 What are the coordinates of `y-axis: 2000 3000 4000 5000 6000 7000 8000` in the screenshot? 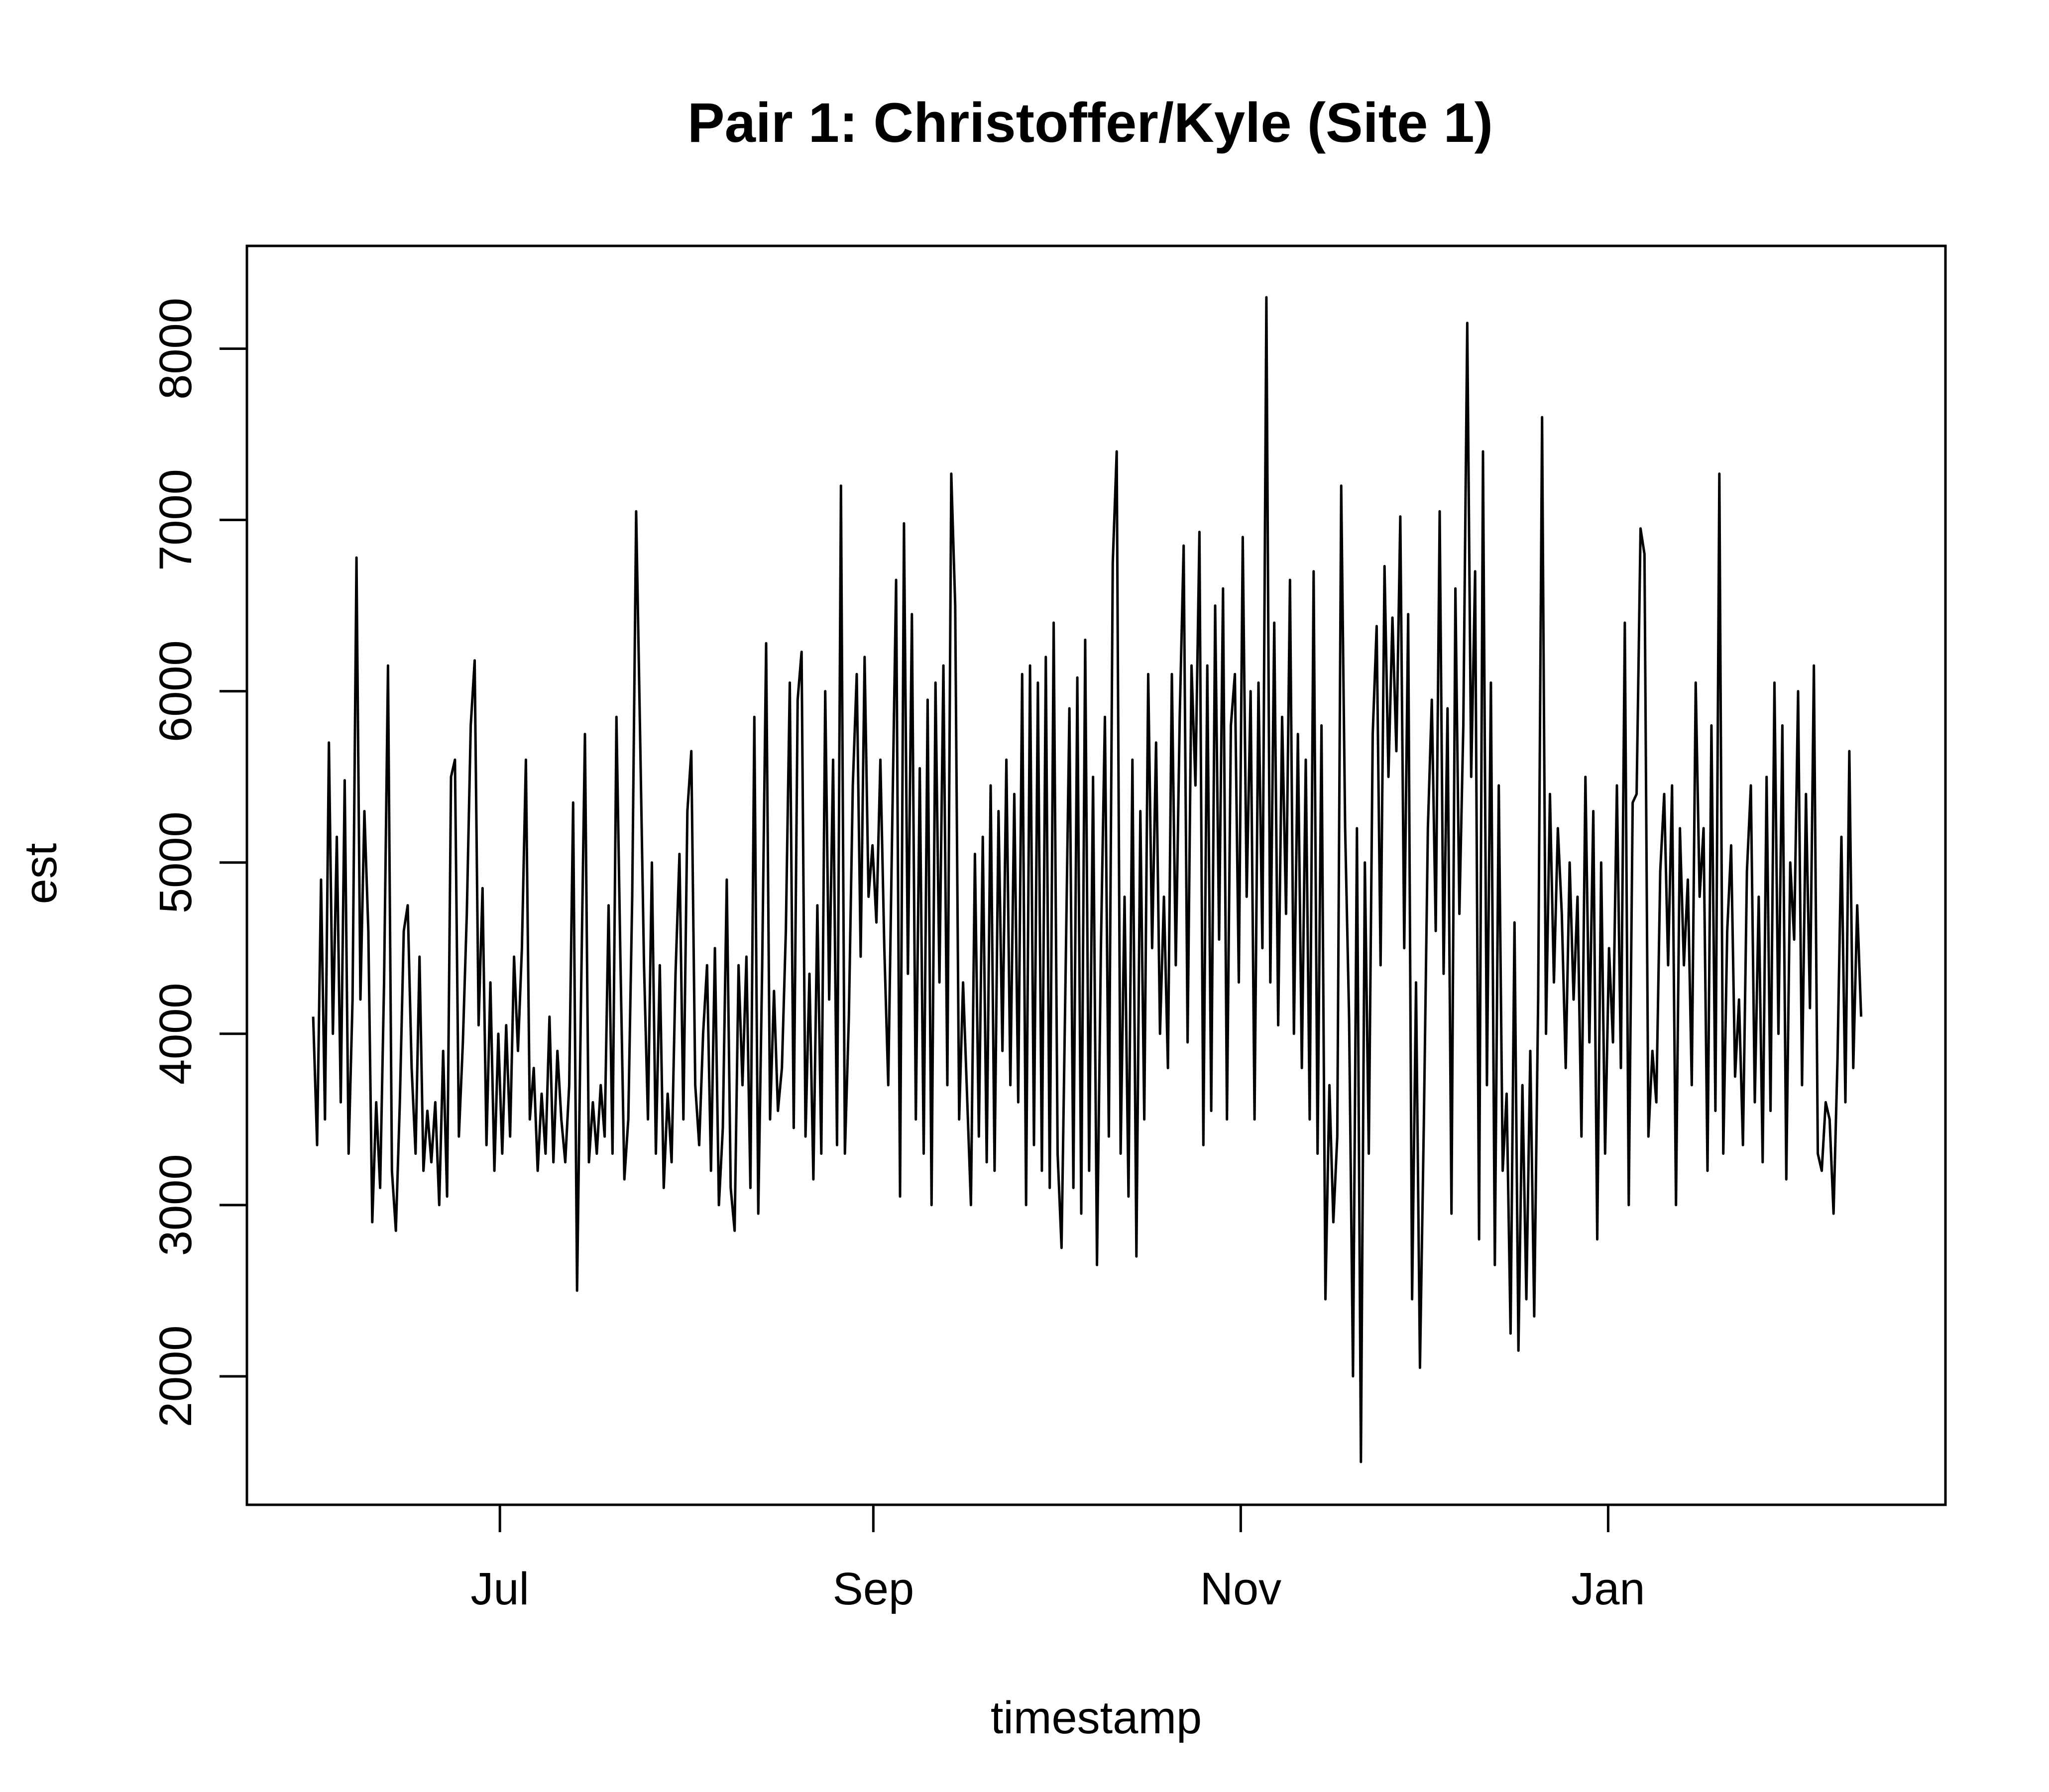 It's located at (199, 863).